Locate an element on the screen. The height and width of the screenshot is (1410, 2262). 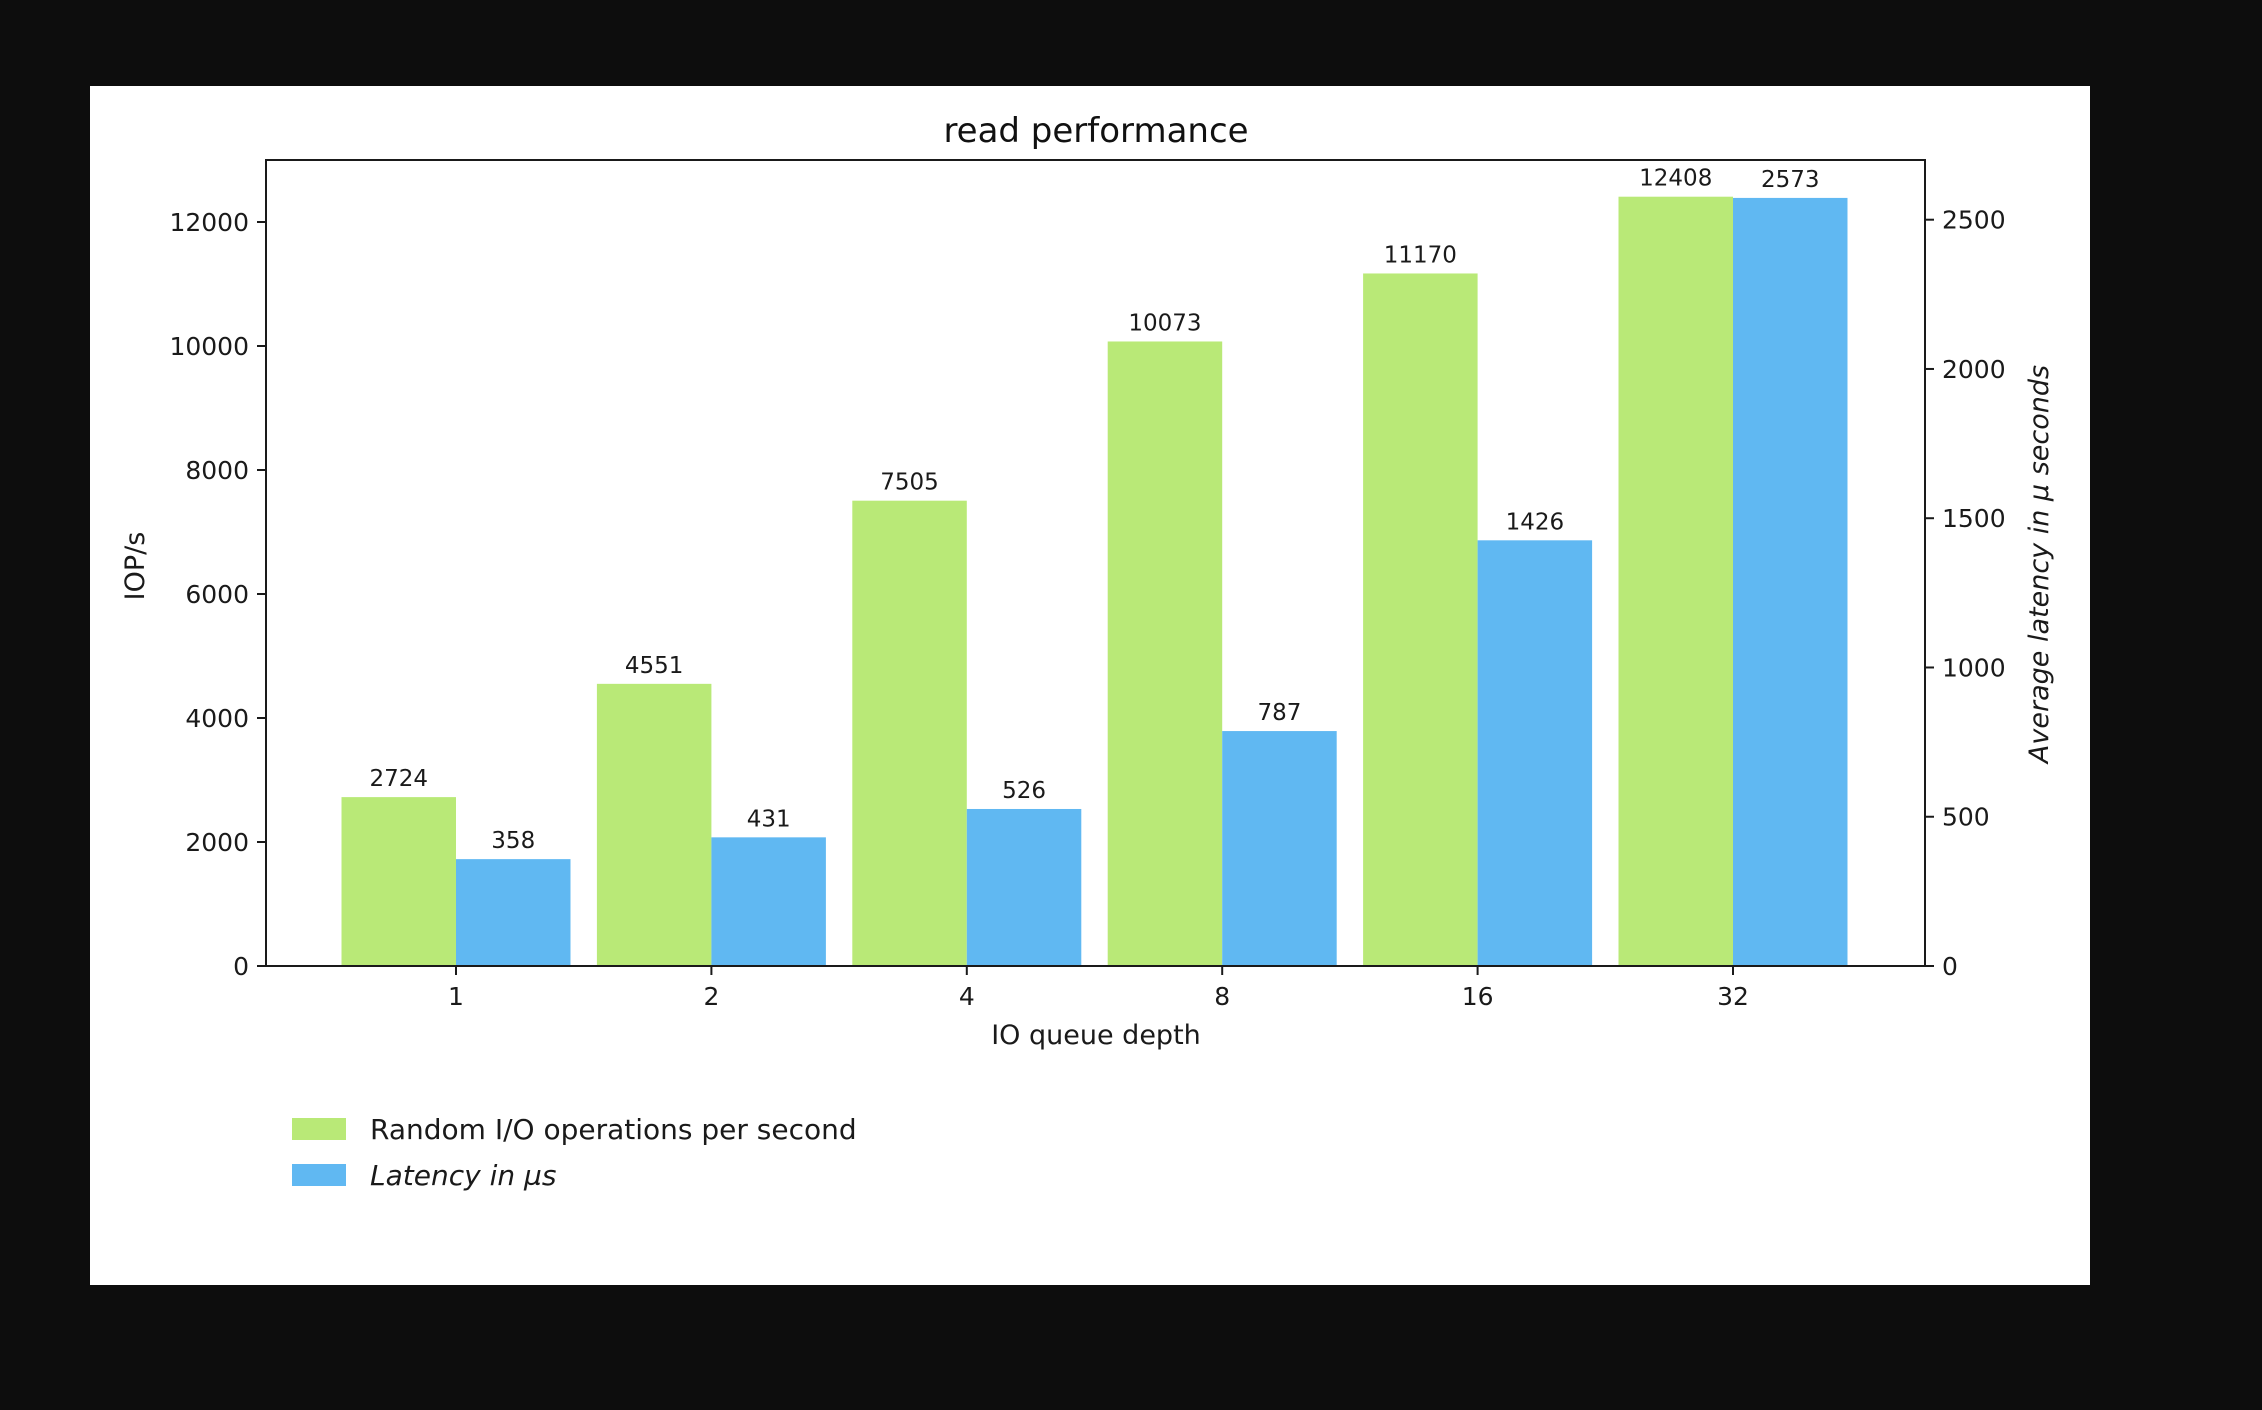
y2-tick-label-0: 0 is located at coordinates (1950, 966).